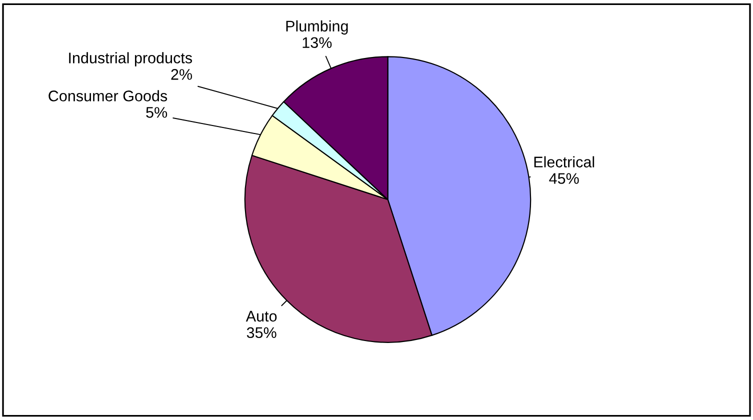  I want to click on data-label: 5%, so click(157, 112).